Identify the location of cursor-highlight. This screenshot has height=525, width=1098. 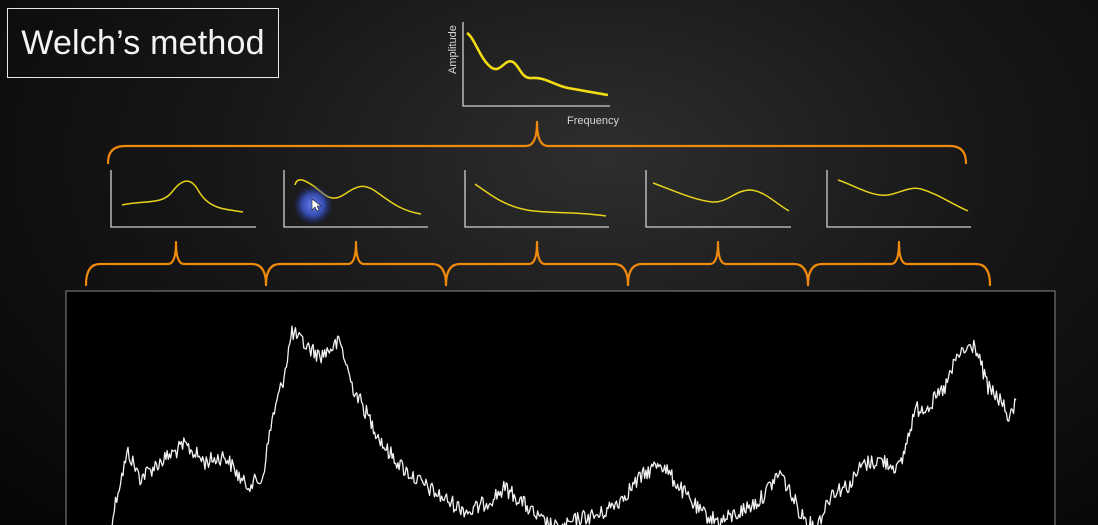
(313, 205).